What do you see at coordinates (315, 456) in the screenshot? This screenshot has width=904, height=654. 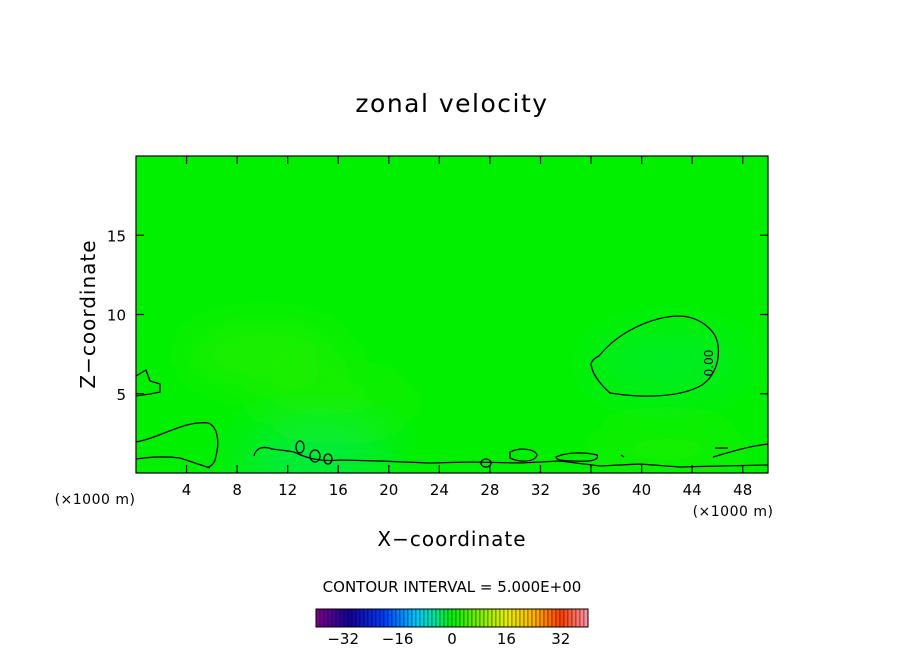 I see `contour-loop-b` at bounding box center [315, 456].